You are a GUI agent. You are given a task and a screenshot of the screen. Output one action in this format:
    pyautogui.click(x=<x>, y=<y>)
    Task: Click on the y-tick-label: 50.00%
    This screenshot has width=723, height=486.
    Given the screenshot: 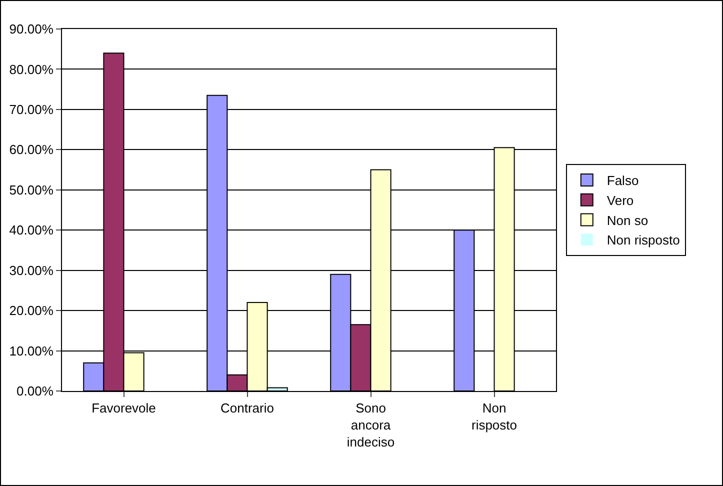 What is the action you would take?
    pyautogui.click(x=31, y=190)
    